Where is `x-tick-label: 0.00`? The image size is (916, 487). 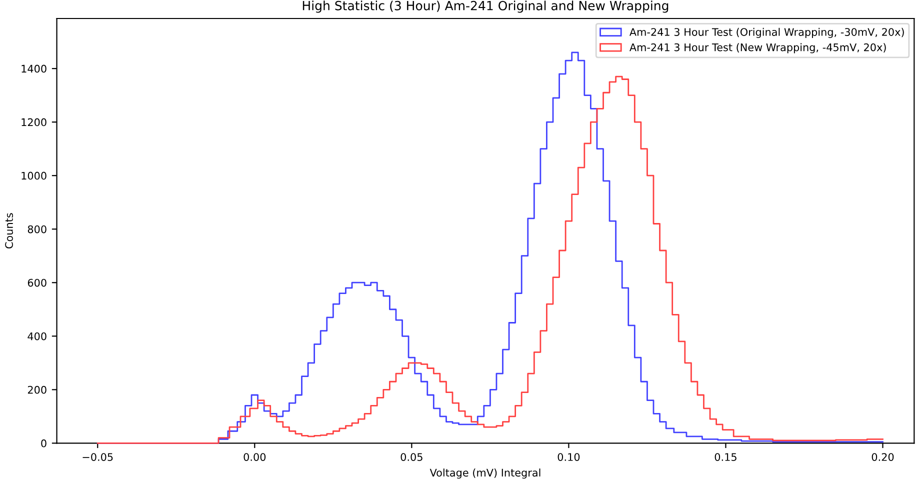 x-tick-label: 0.00 is located at coordinates (255, 457).